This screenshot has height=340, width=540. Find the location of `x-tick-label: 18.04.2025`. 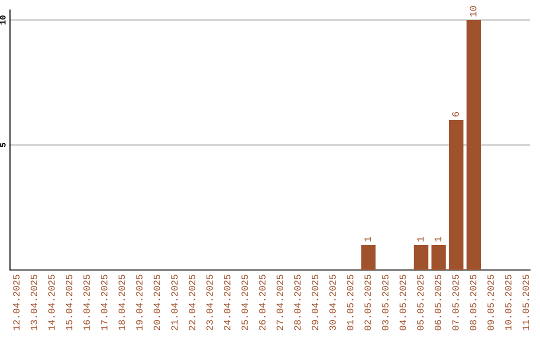

x-tick-label: 18.04.2025 is located at coordinates (121, 302).